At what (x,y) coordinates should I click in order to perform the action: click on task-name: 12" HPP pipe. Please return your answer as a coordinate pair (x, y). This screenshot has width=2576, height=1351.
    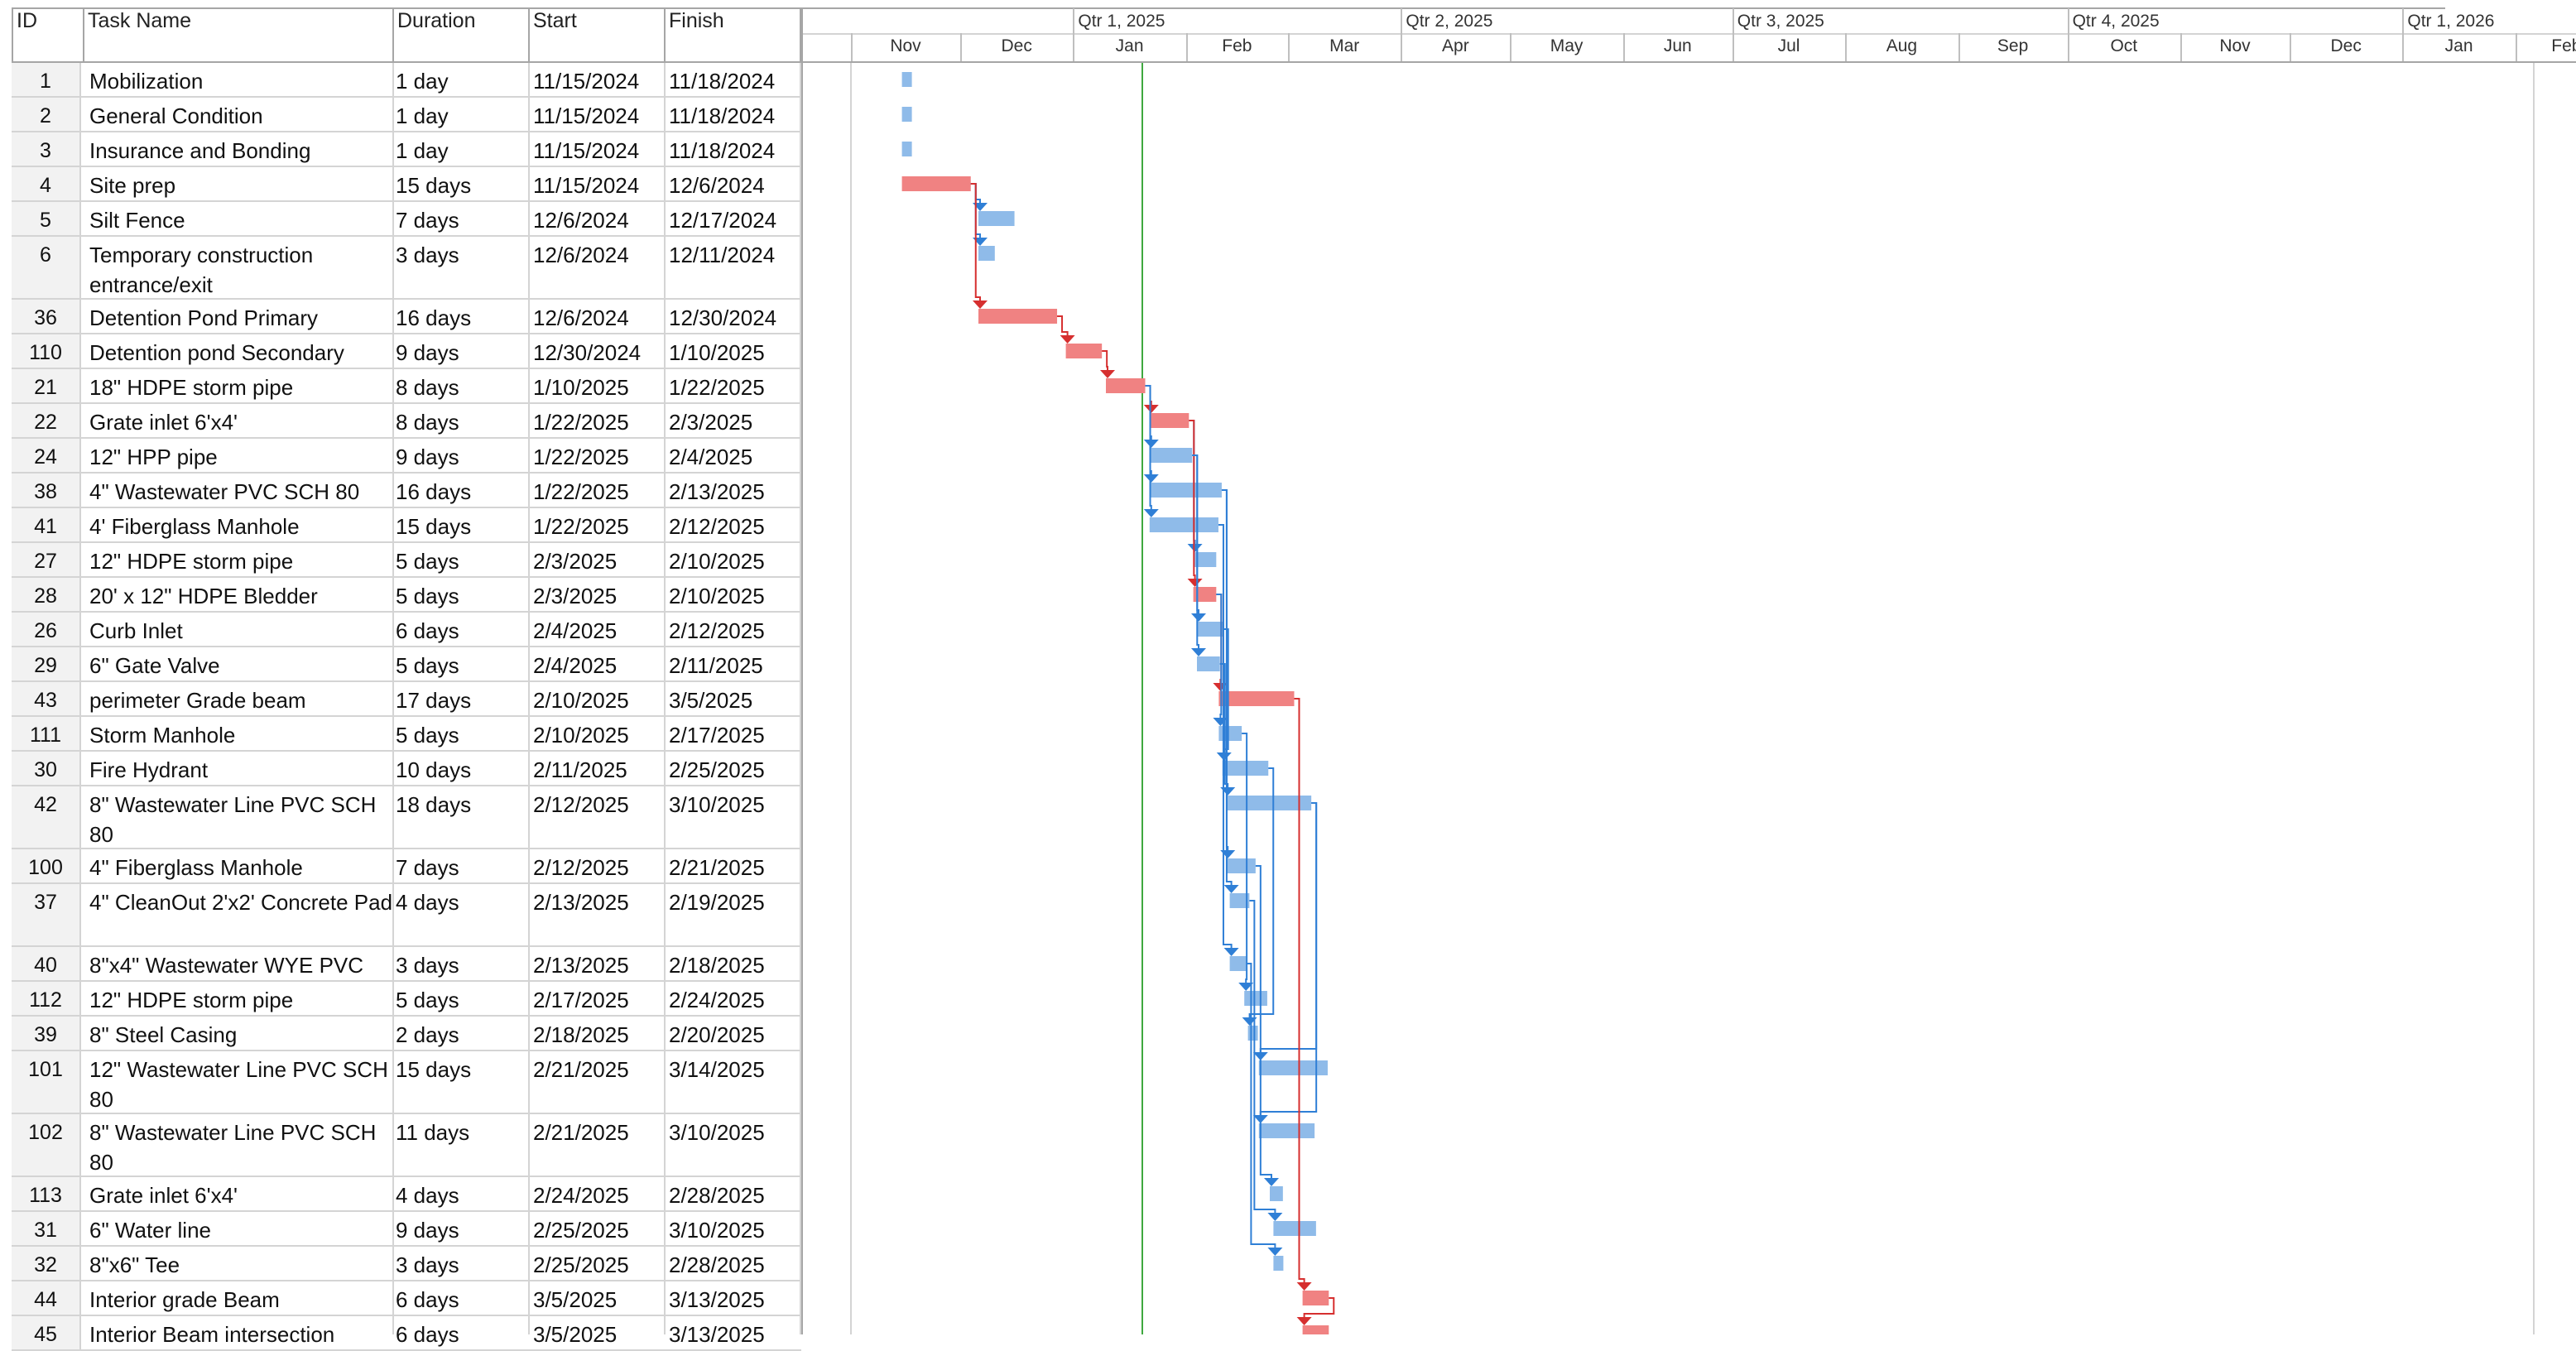
    Looking at the image, I should click on (153, 457).